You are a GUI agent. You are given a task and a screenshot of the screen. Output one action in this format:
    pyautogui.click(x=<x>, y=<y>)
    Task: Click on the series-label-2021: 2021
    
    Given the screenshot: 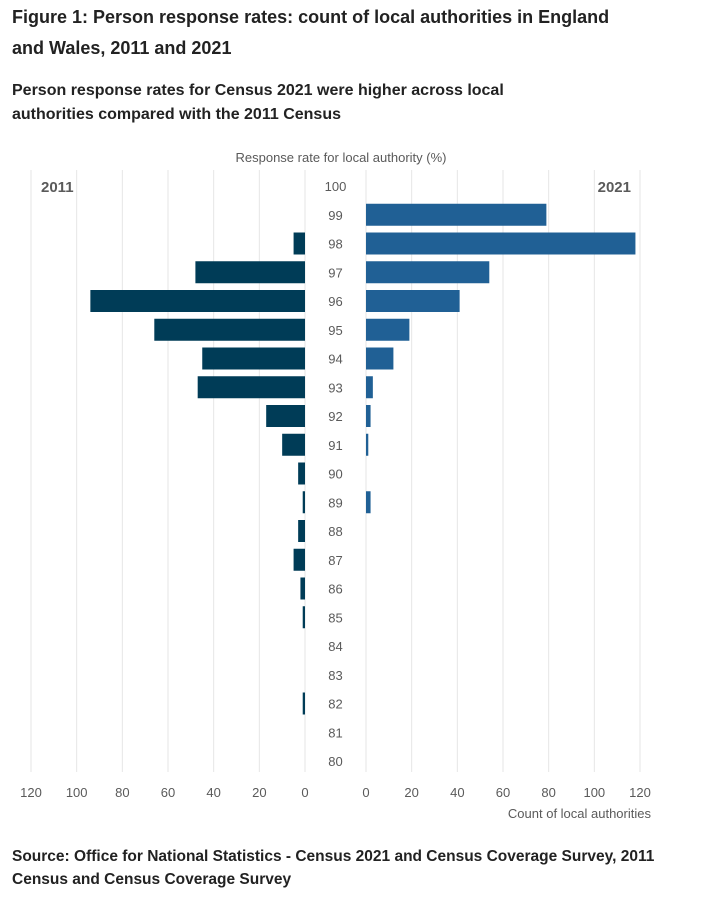 What is the action you would take?
    pyautogui.click(x=614, y=187)
    